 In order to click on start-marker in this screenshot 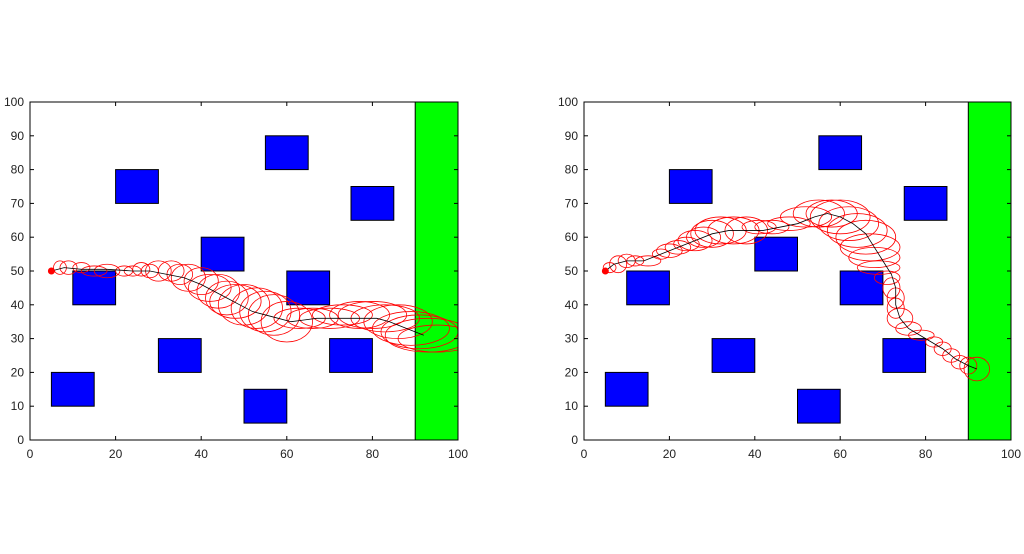, I will do `click(605, 271)`.